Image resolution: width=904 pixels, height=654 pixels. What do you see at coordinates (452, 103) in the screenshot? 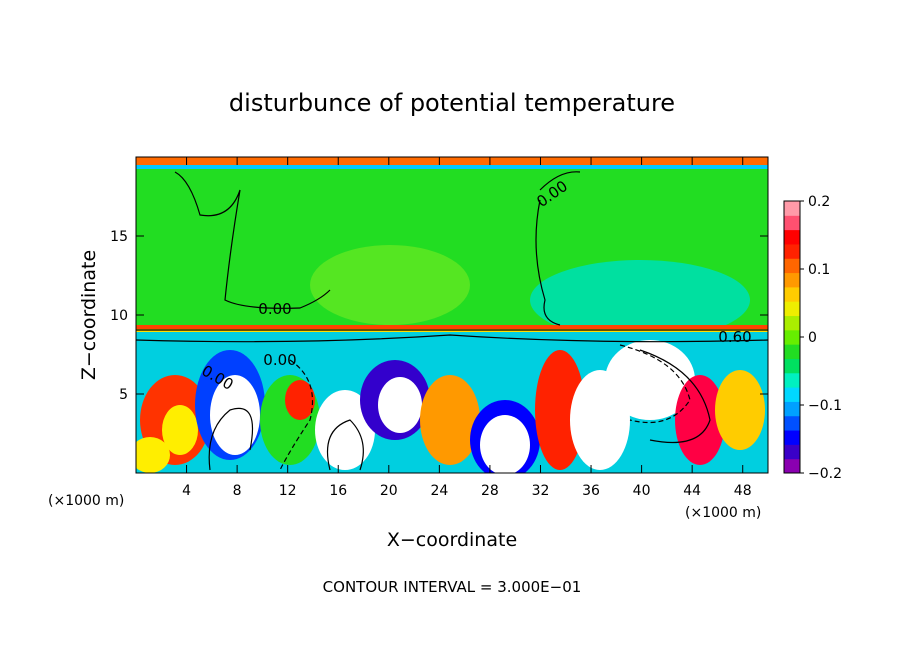
I see `chart-title: disturbunce of potential temperature` at bounding box center [452, 103].